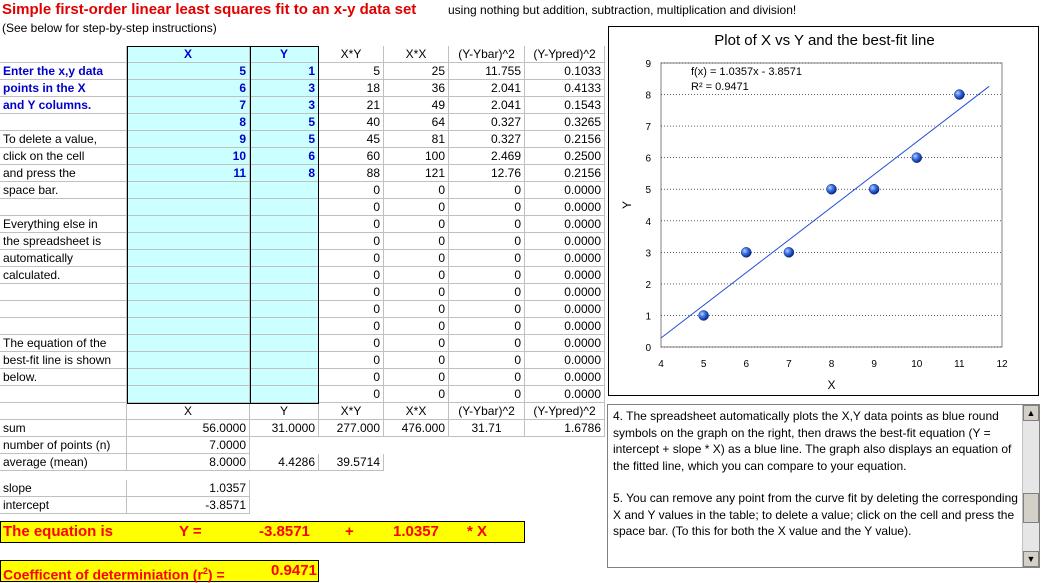  Describe the element at coordinates (63, 411) in the screenshot. I see `summary-blank` at that location.